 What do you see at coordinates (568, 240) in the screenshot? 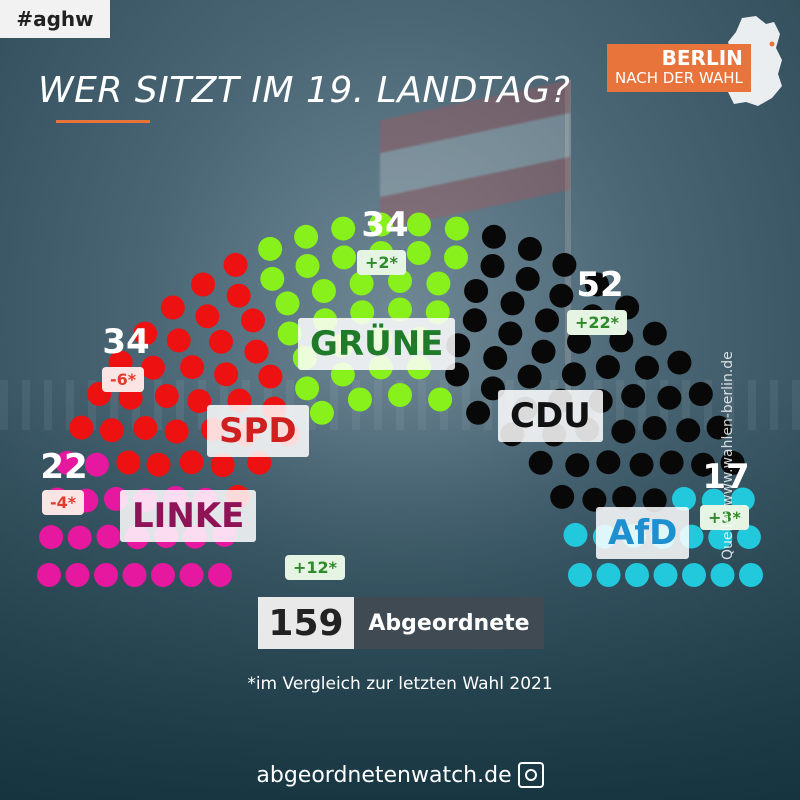
I see `background-flagpole` at bounding box center [568, 240].